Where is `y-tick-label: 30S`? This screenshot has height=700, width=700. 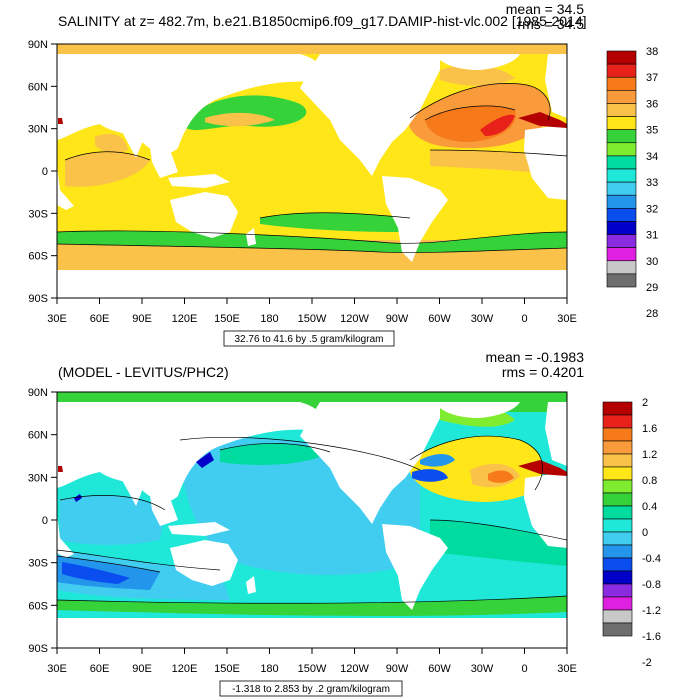 y-tick-label: 30S is located at coordinates (38, 214).